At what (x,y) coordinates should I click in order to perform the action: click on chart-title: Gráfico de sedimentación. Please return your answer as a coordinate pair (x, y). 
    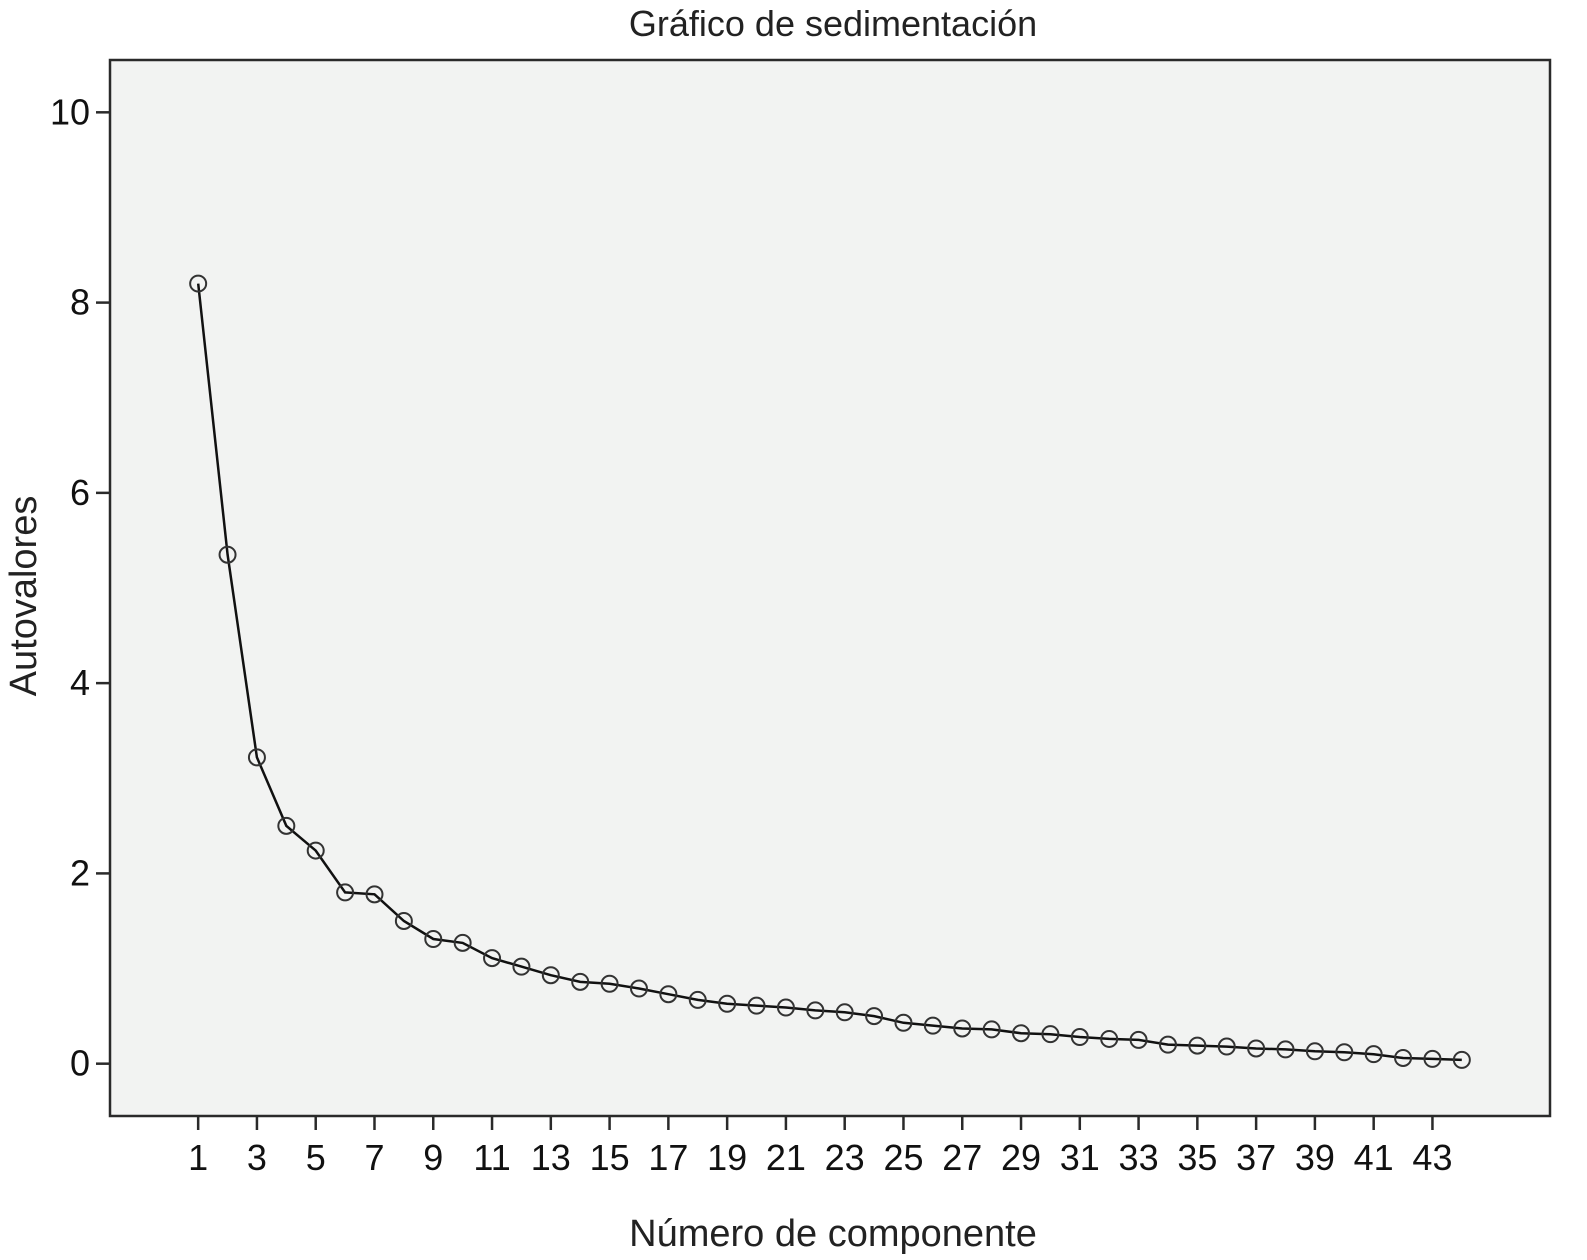
    Looking at the image, I should click on (833, 23).